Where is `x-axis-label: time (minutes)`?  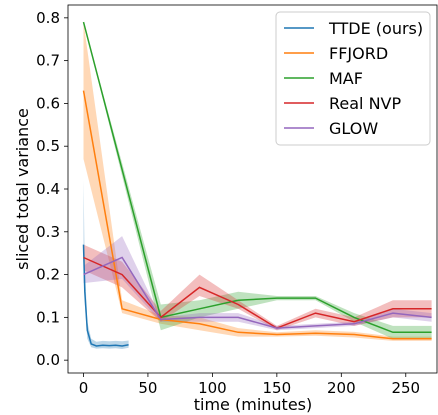 x-axis-label: time (minutes) is located at coordinates (253, 404).